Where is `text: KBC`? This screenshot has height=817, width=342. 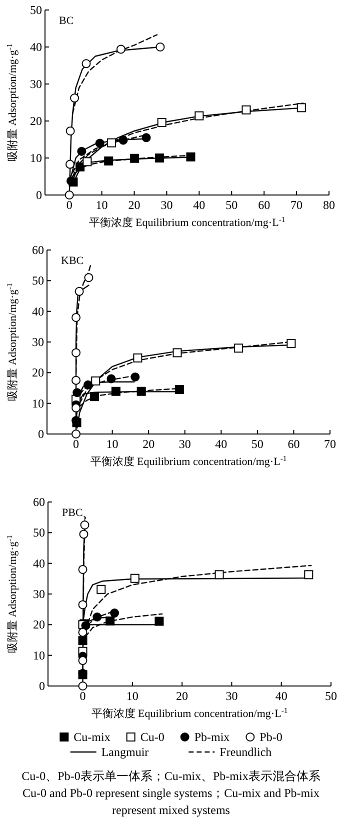
text: KBC is located at coordinates (72, 261).